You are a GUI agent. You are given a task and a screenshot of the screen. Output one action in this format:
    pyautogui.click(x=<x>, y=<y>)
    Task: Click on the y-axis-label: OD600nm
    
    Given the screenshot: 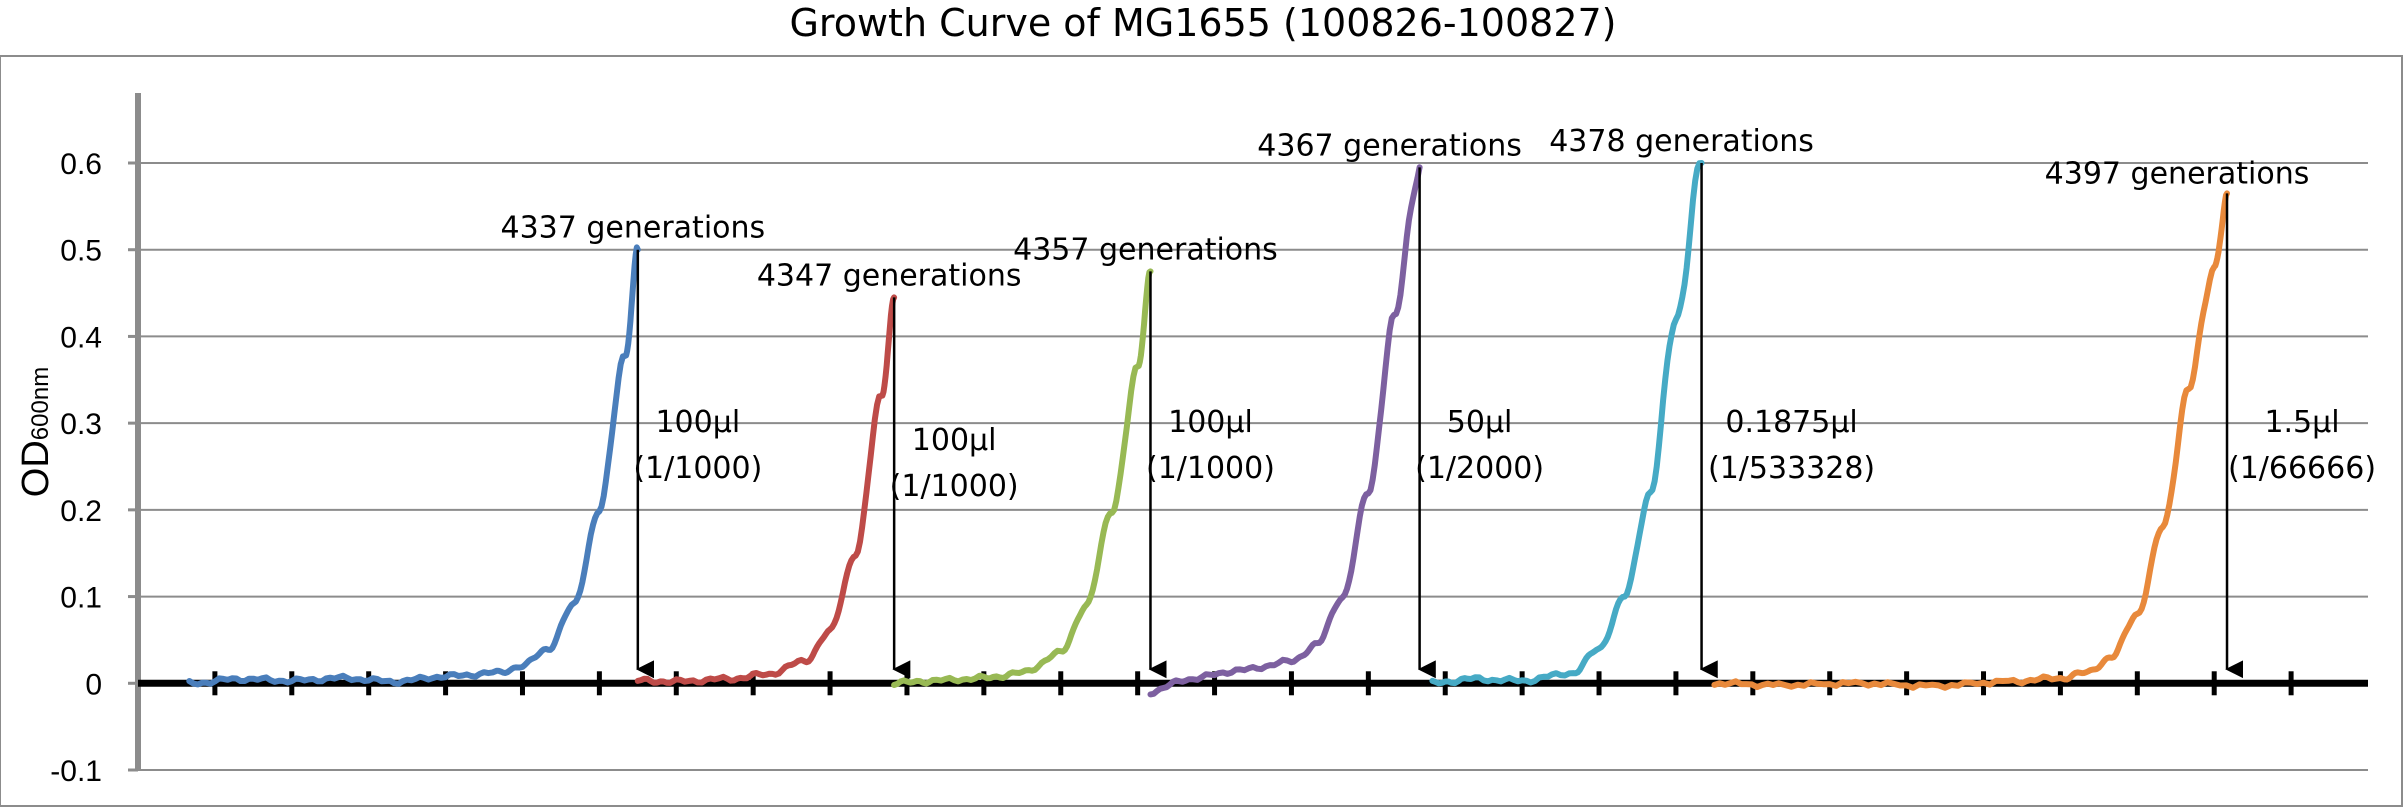 What is the action you would take?
    pyautogui.click(x=36, y=432)
    